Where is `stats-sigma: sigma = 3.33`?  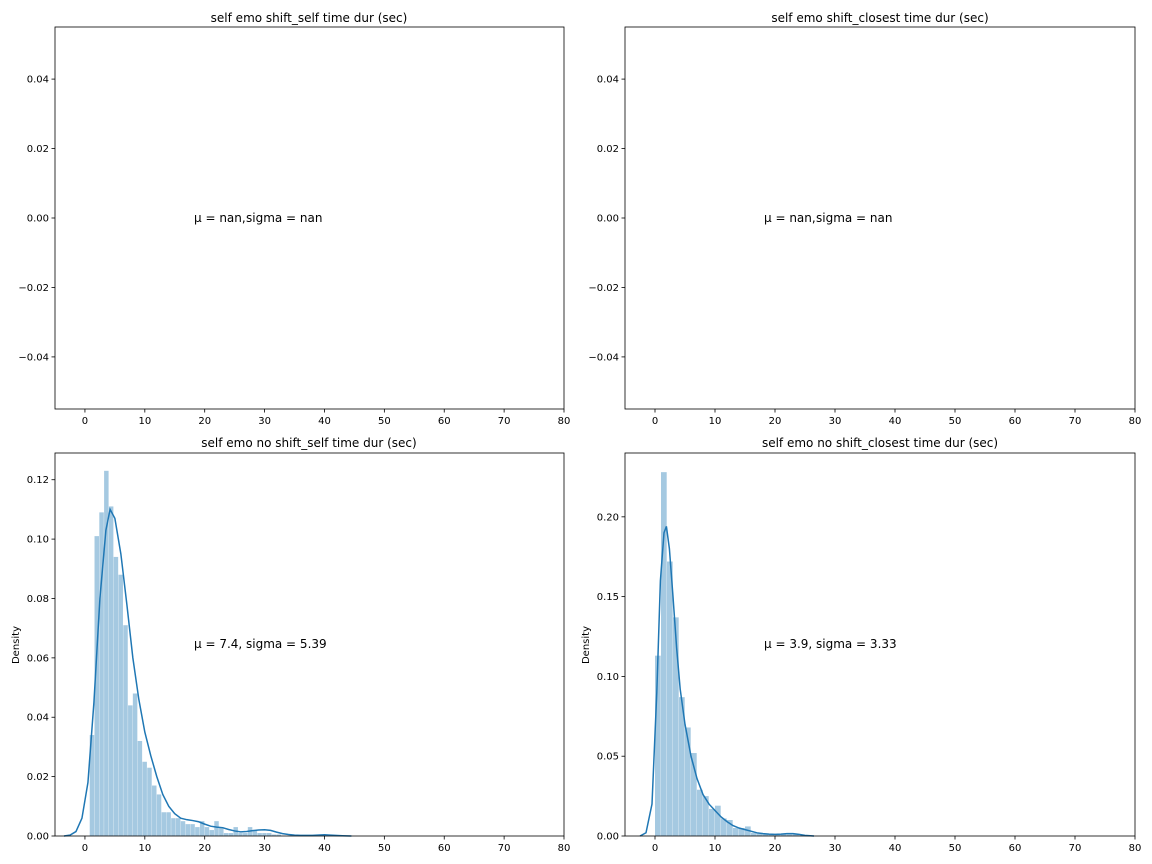 stats-sigma: sigma = 3.33 is located at coordinates (856, 644).